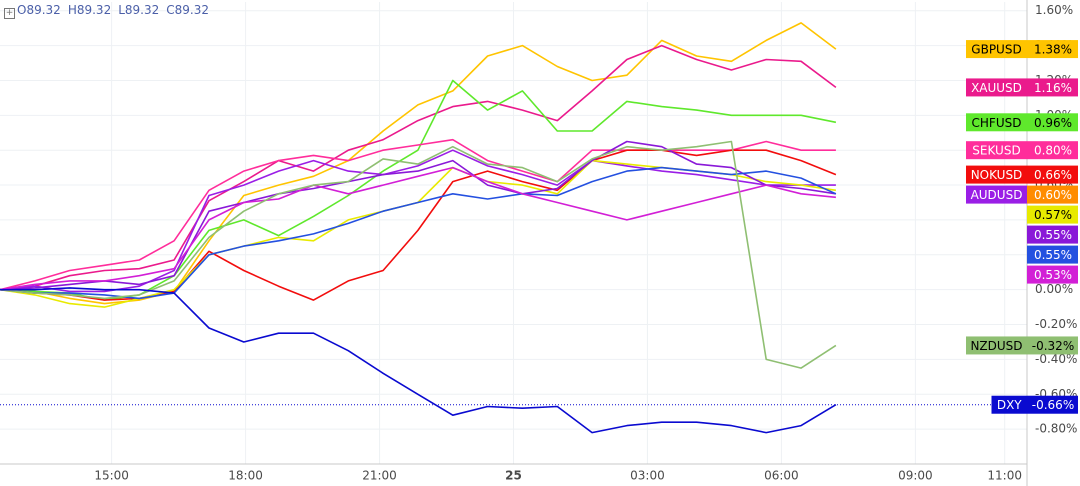  I want to click on x-tick-label: 15:00, so click(111, 476).